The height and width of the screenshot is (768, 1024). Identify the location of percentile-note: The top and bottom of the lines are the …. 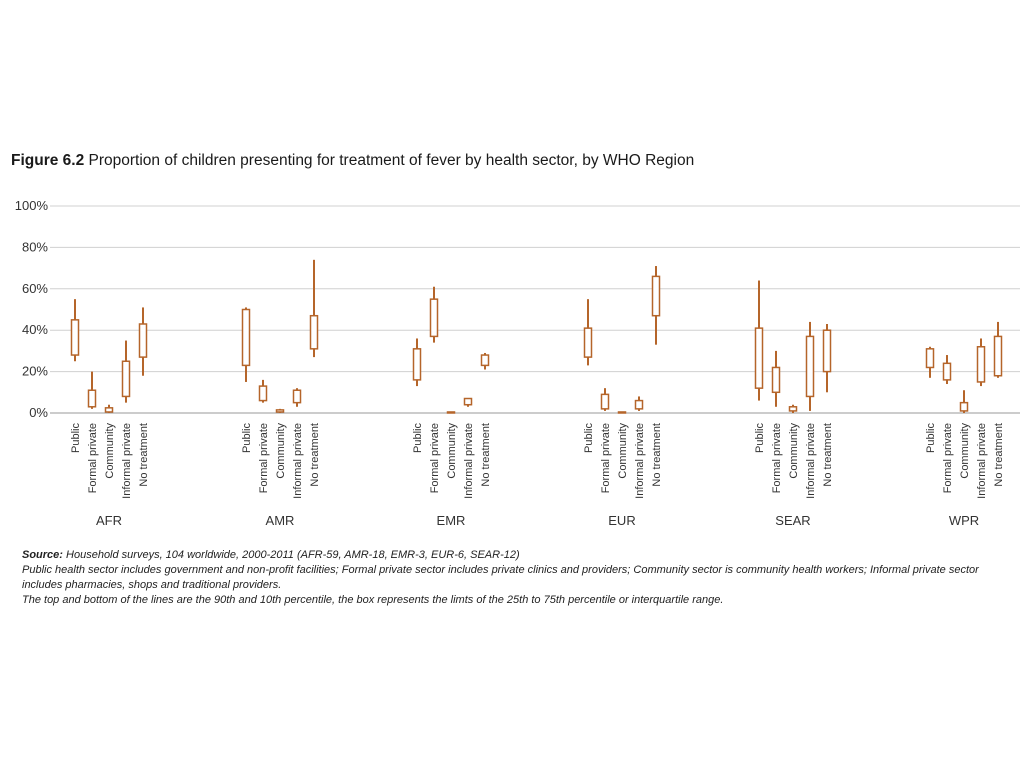
(373, 600).